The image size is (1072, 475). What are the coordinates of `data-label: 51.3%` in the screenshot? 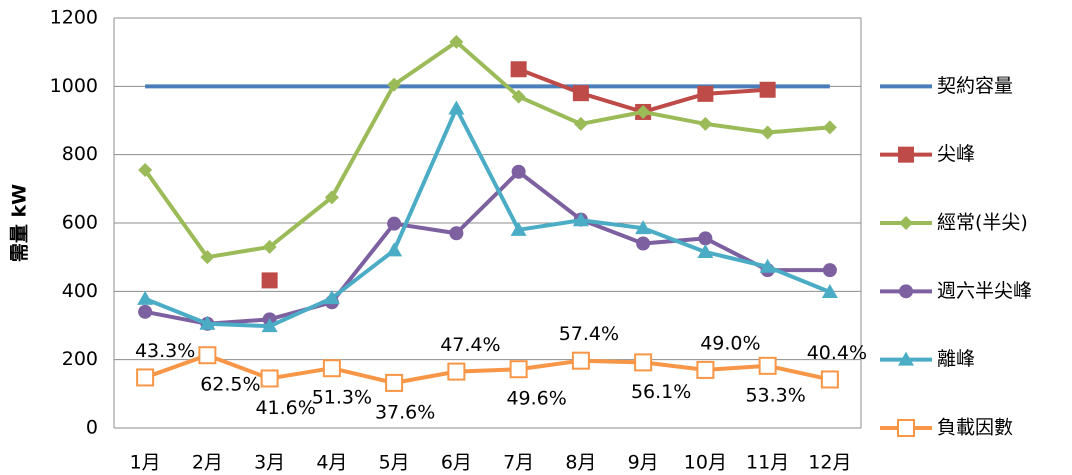 It's located at (342, 398).